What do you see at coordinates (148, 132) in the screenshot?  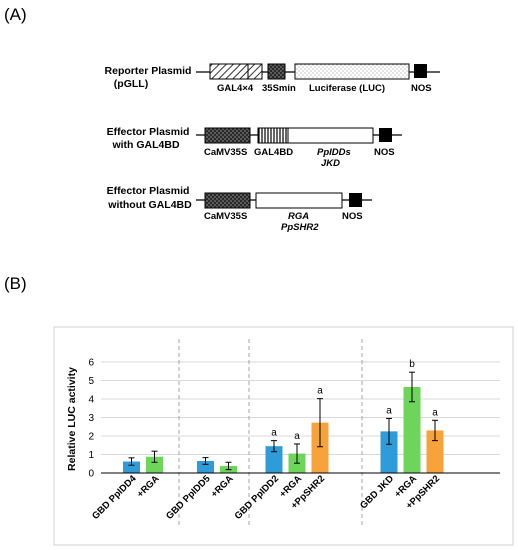 I see `effector-gal4bd-name-line1: Effector Plasmid` at bounding box center [148, 132].